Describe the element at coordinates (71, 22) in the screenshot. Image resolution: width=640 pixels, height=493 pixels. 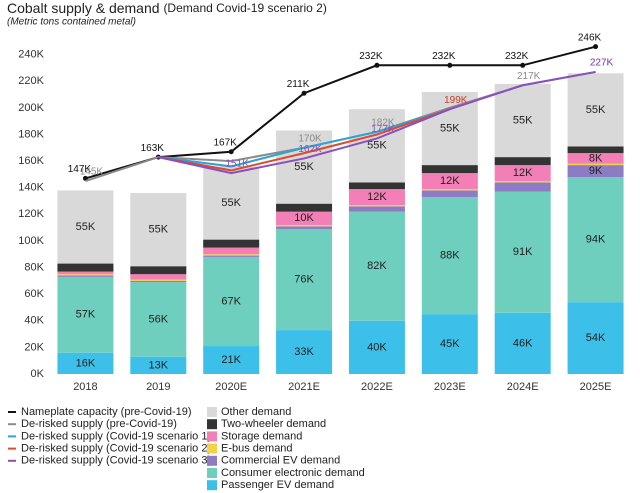
I see `chart-subtitle: (Metric tons contained metal)` at that location.